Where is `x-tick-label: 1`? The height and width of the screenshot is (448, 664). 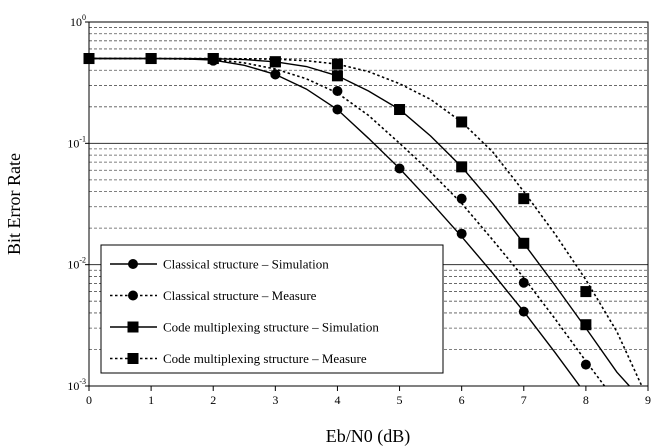
x-tick-label: 1 is located at coordinates (151, 400).